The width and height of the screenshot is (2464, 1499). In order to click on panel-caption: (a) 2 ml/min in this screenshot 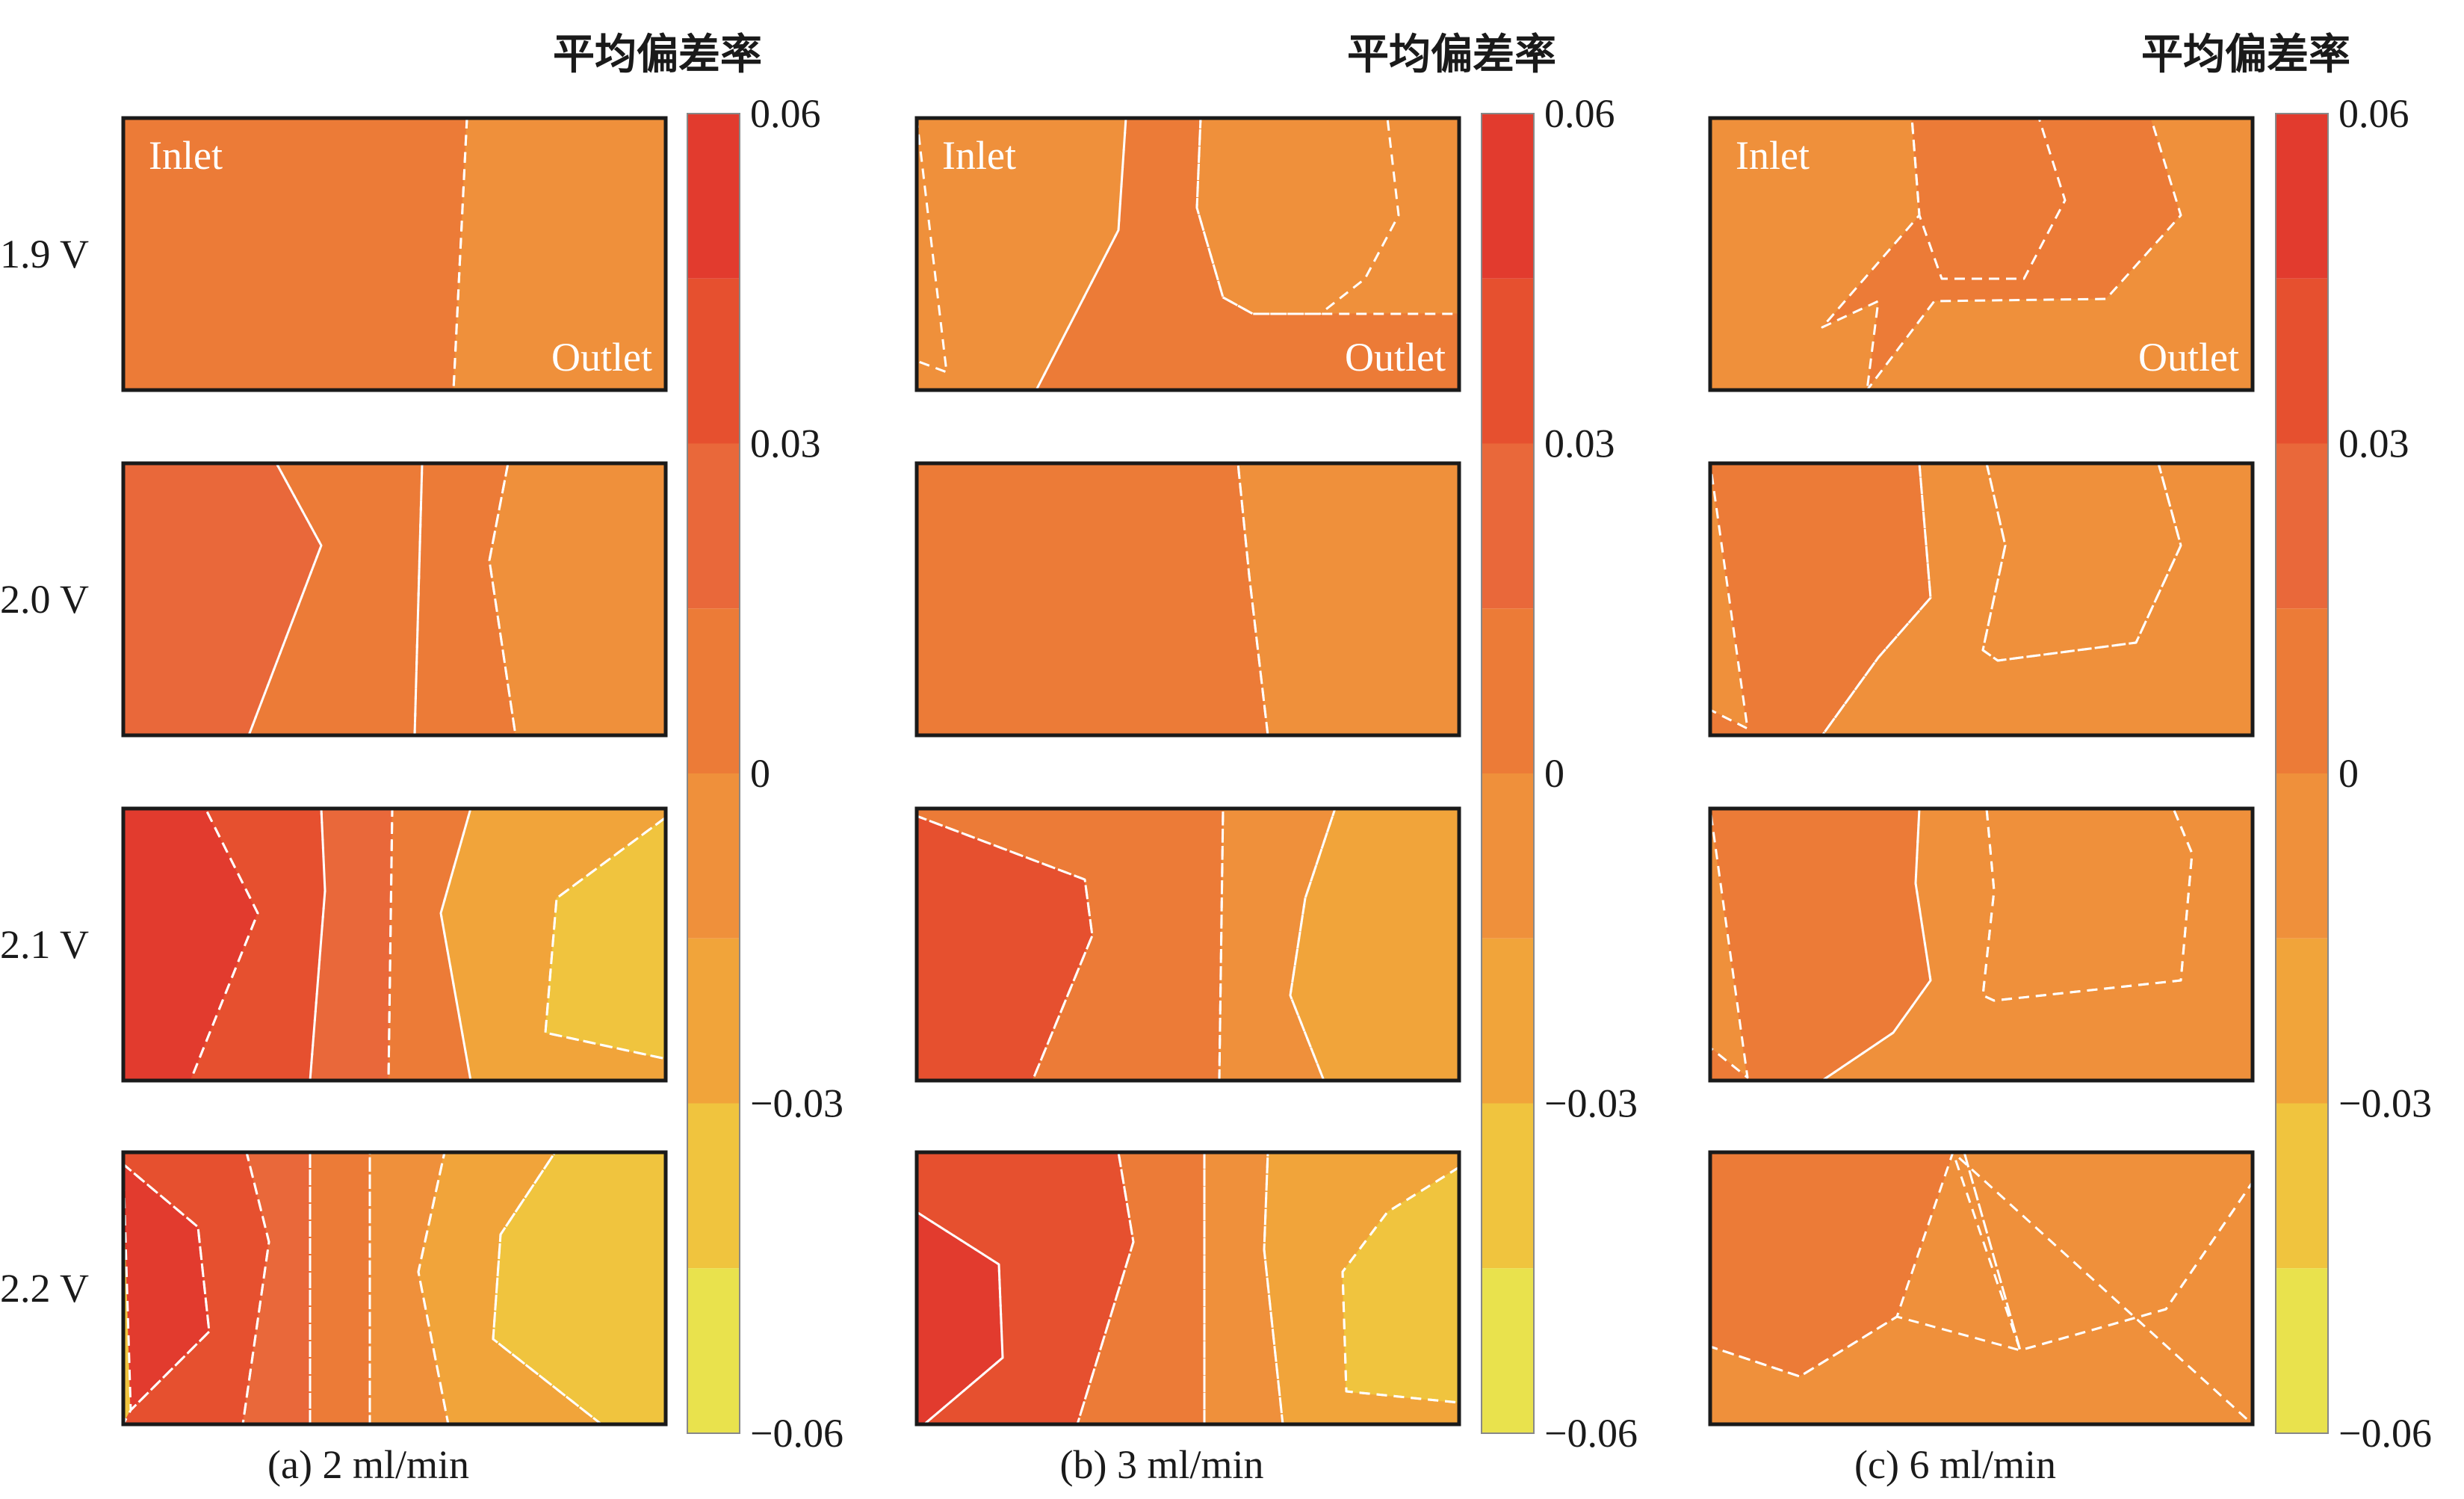, I will do `click(368, 1464)`.